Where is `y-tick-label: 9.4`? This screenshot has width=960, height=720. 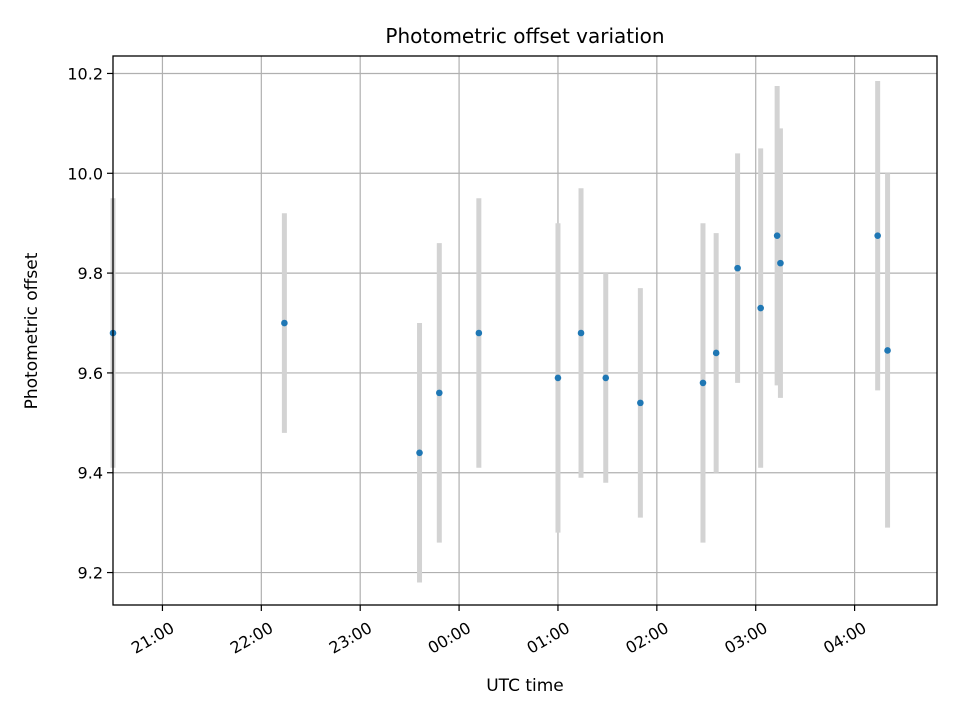
y-tick-label: 9.4 is located at coordinates (90, 473).